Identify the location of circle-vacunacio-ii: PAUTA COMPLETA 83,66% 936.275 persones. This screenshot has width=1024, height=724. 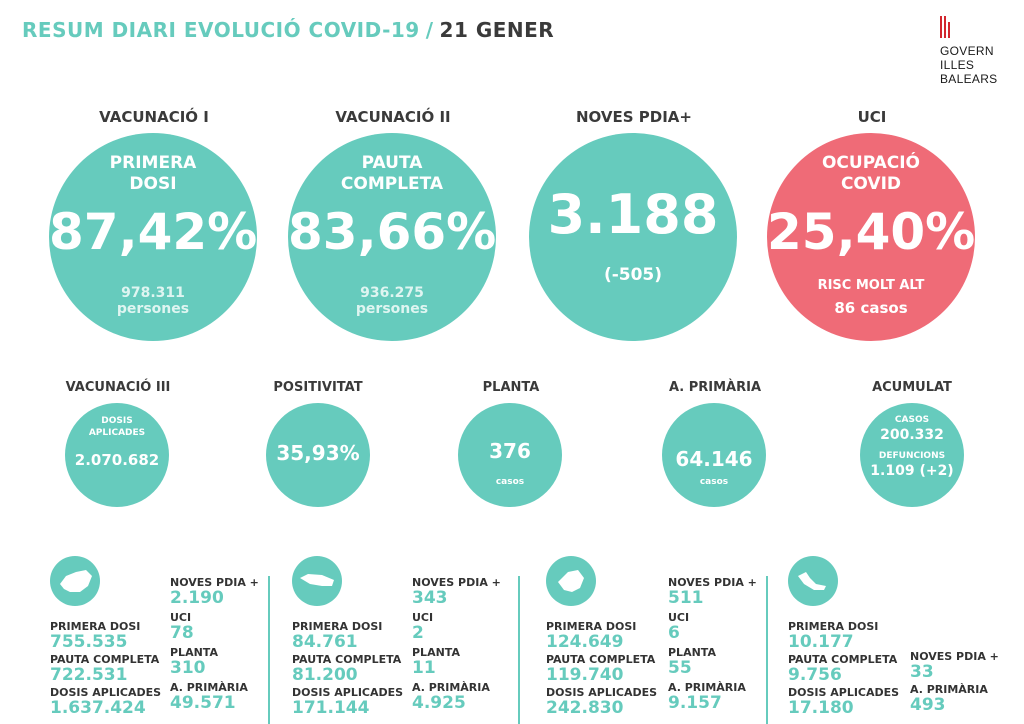
(392, 237).